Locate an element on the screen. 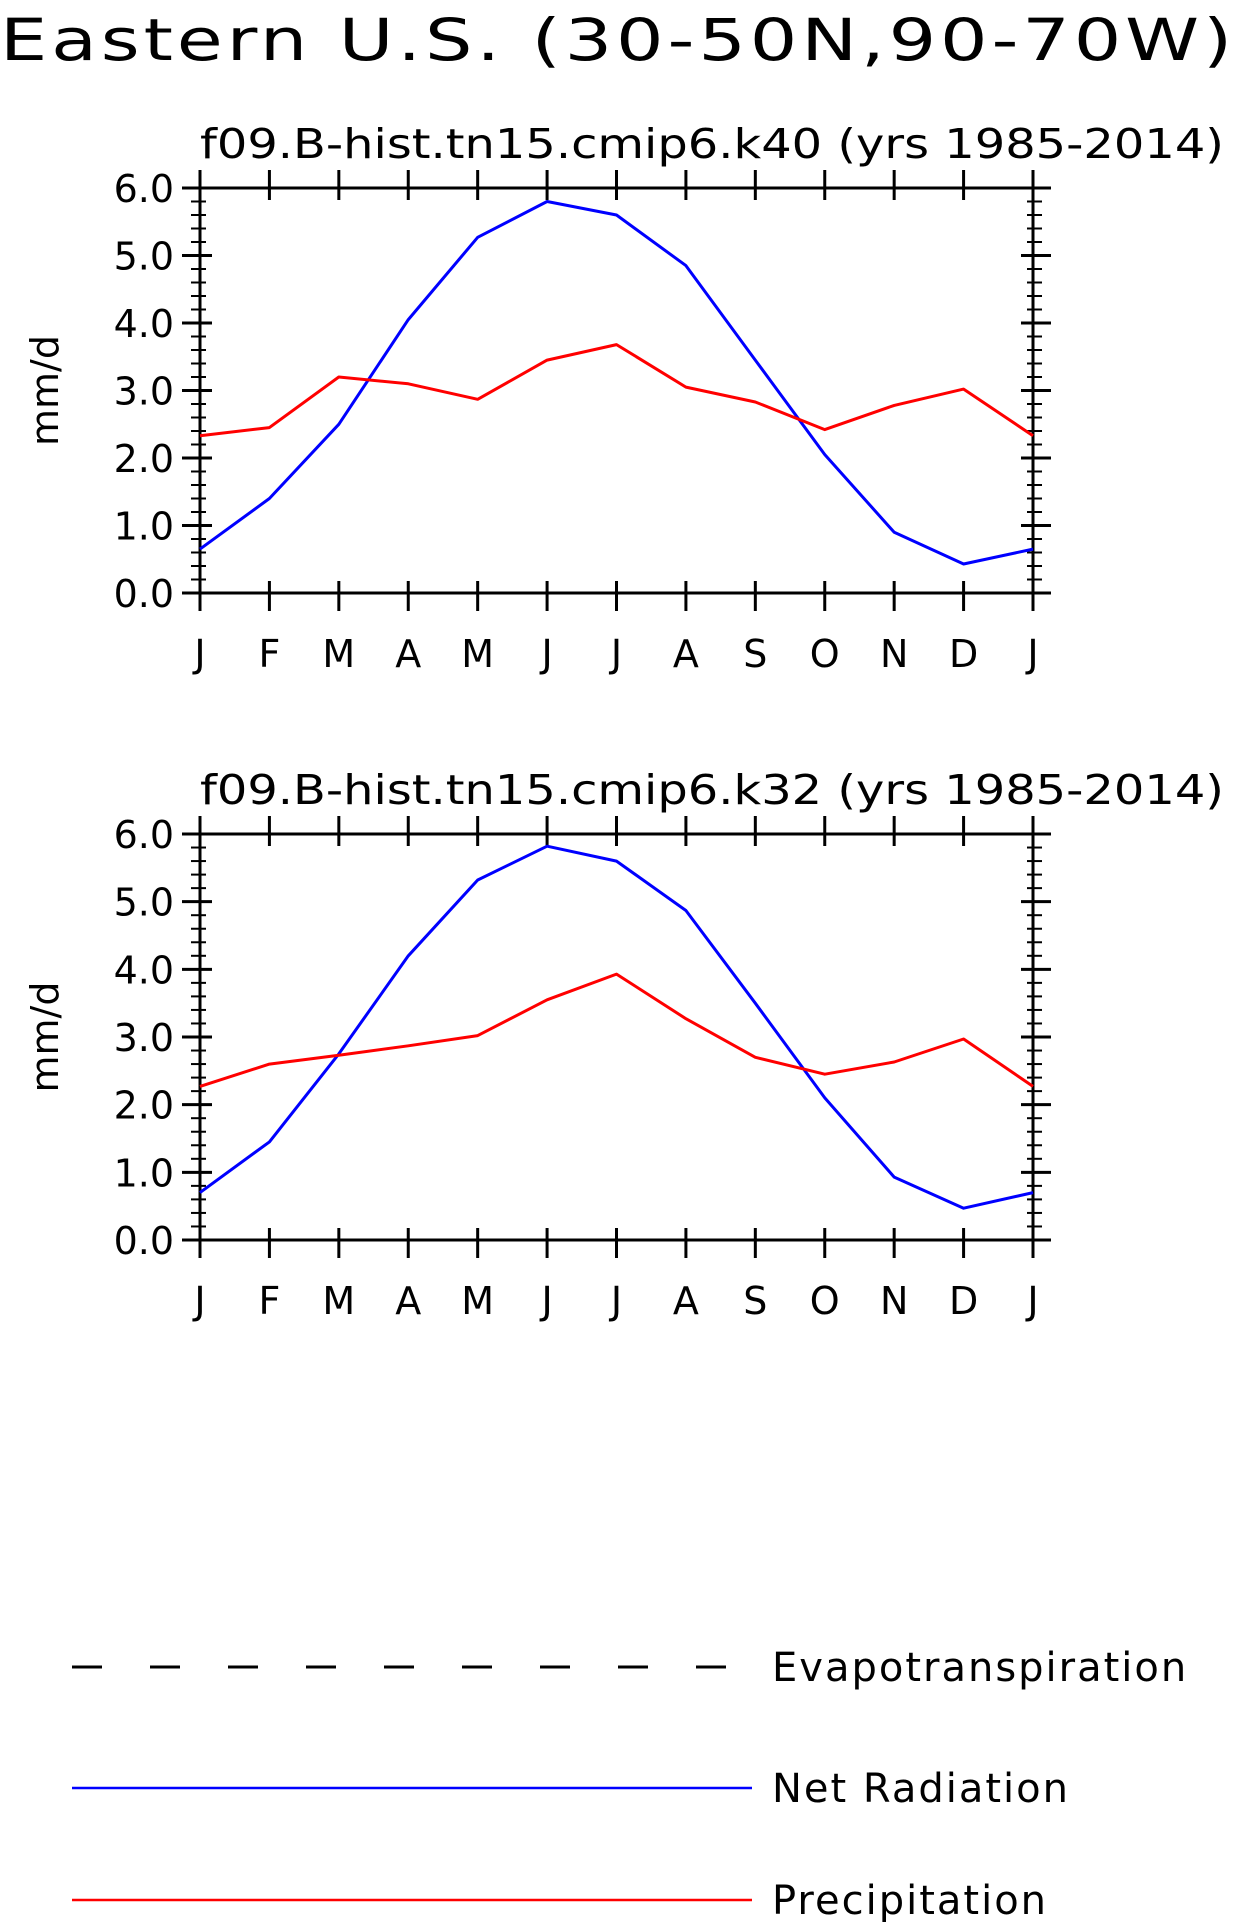 Image resolution: width=1240 pixels, height=1922 pixels. legend-label: Net Radiation is located at coordinates (921, 1789).